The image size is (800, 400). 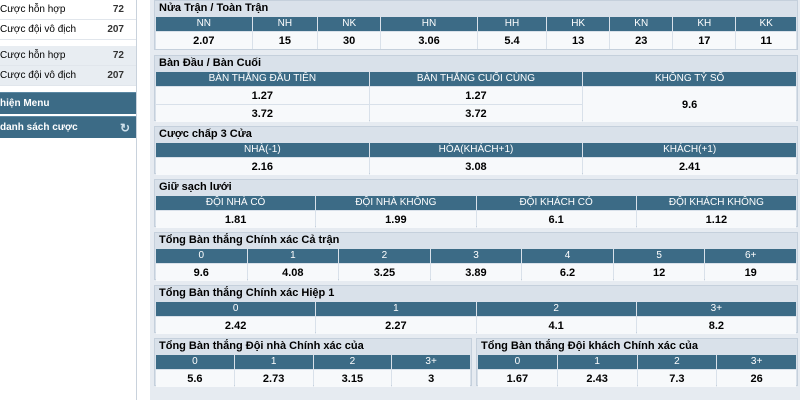 What do you see at coordinates (476, 166) in the screenshot?
I see `odds-cell: 3.08` at bounding box center [476, 166].